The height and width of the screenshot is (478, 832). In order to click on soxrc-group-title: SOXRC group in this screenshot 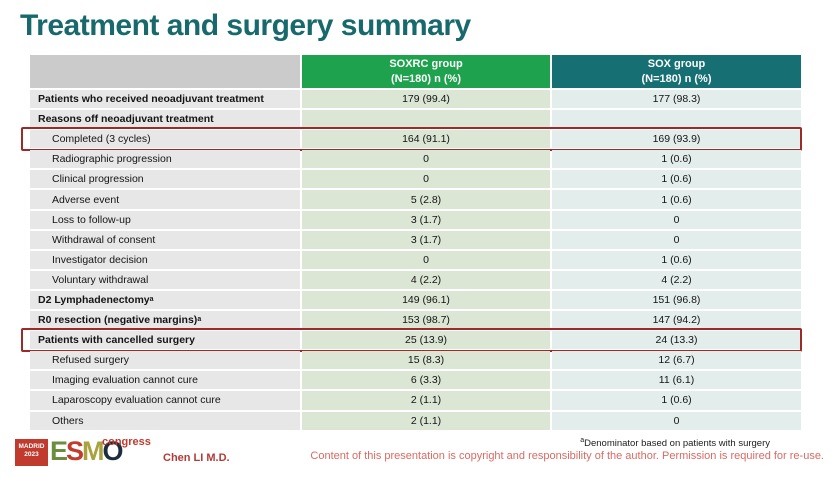, I will do `click(426, 63)`.